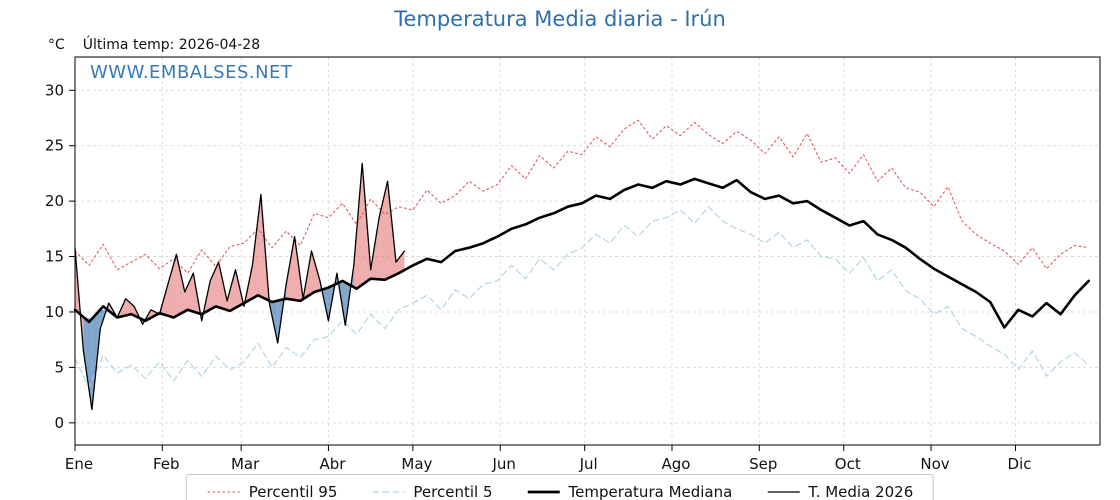 The image size is (1120, 500). Describe the element at coordinates (54, 90) in the screenshot. I see `y-tick-label: 30` at that location.